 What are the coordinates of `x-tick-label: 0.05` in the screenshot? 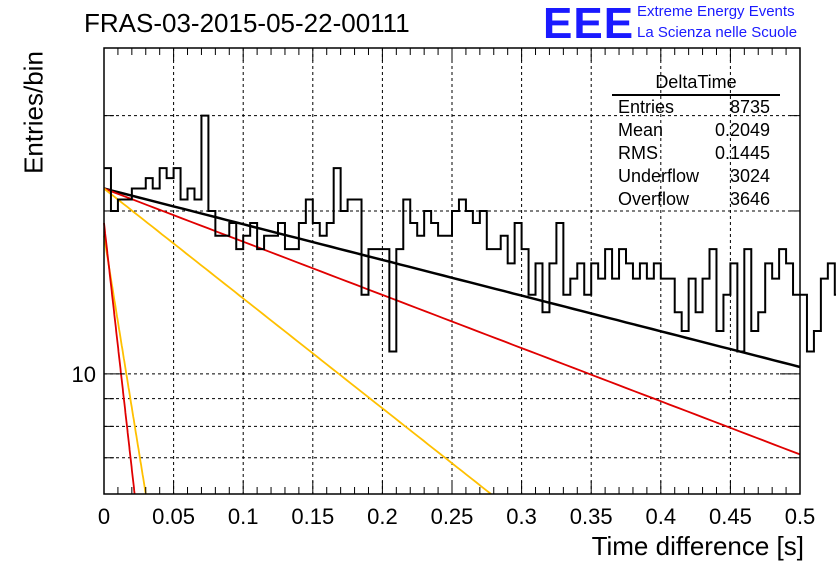 It's located at (173, 516).